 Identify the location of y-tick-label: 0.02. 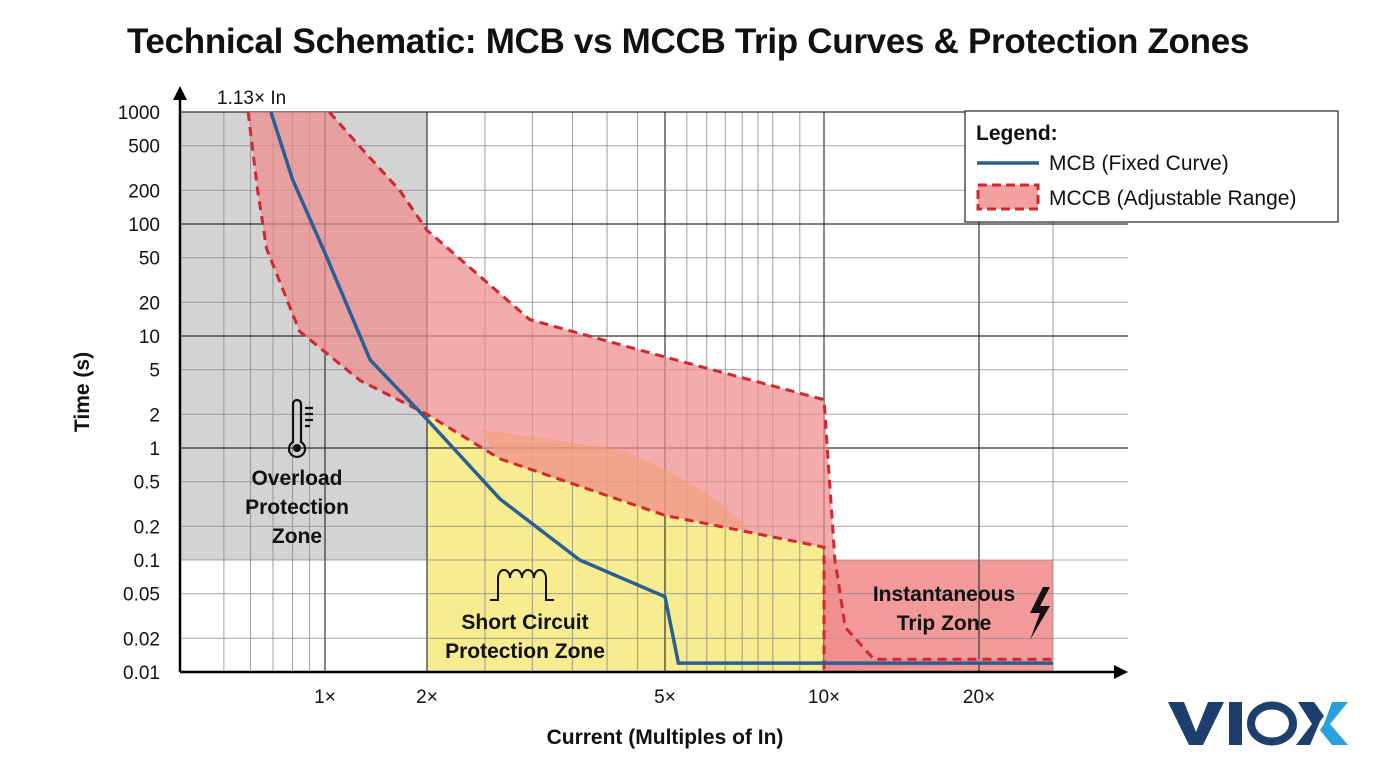
(141, 639).